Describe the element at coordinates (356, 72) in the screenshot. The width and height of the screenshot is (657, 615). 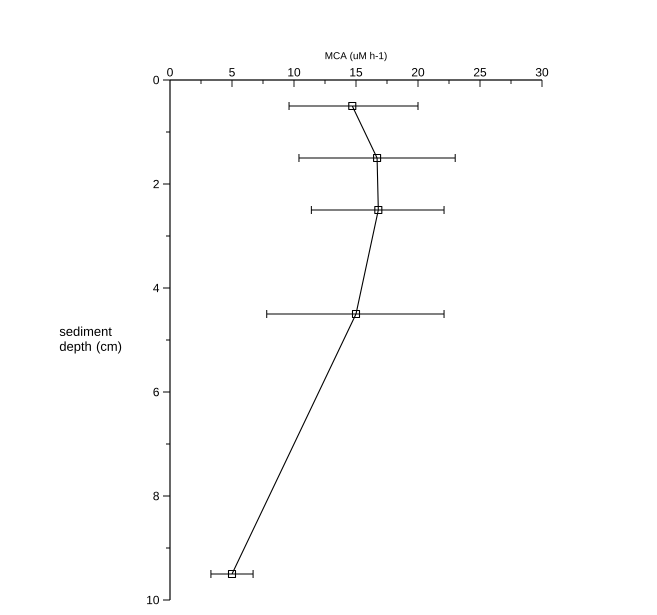
I see `x-tick-label: 15` at that location.